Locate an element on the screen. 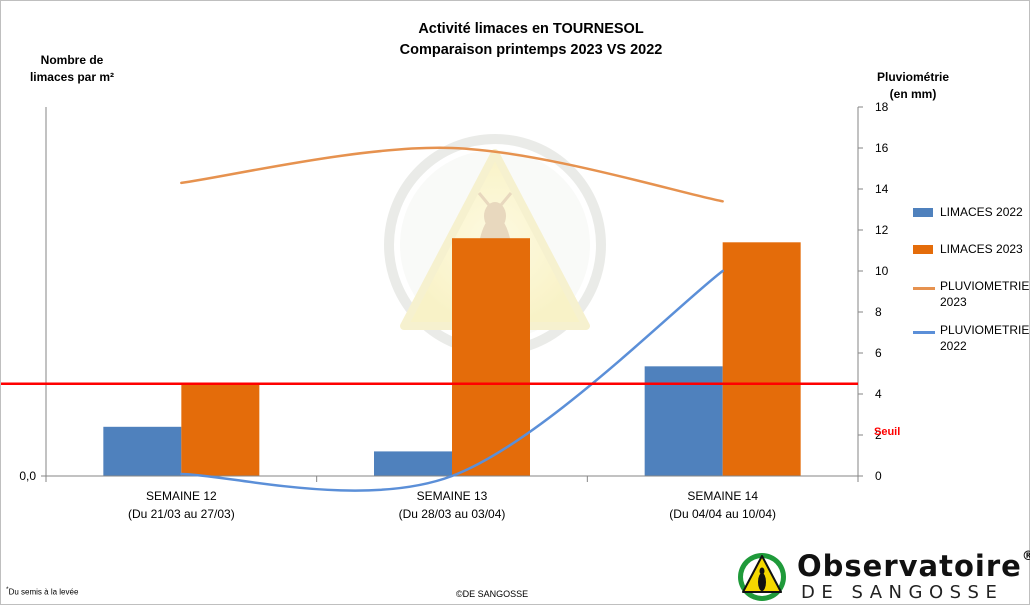 Image resolution: width=1030 pixels, height=605 pixels. legend-label-limaces-2022: LIMACES 2022 is located at coordinates (981, 212).